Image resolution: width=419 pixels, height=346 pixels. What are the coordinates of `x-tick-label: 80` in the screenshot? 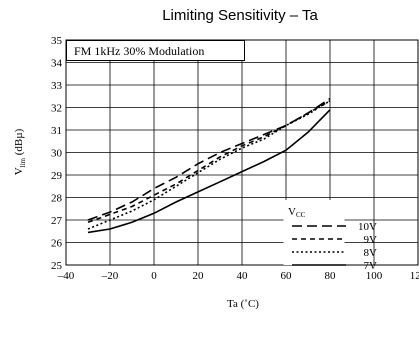 It's located at (331, 276).